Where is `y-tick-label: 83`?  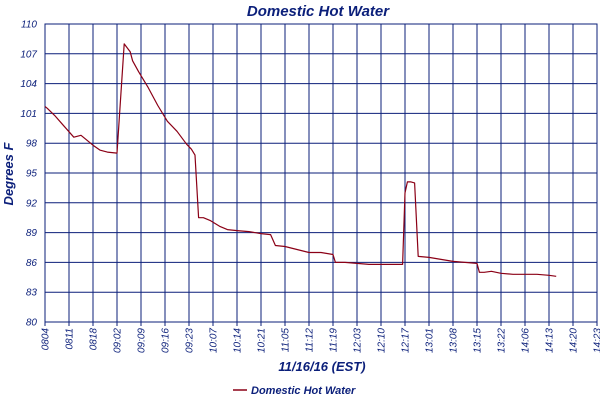
y-tick-label: 83 is located at coordinates (32, 293).